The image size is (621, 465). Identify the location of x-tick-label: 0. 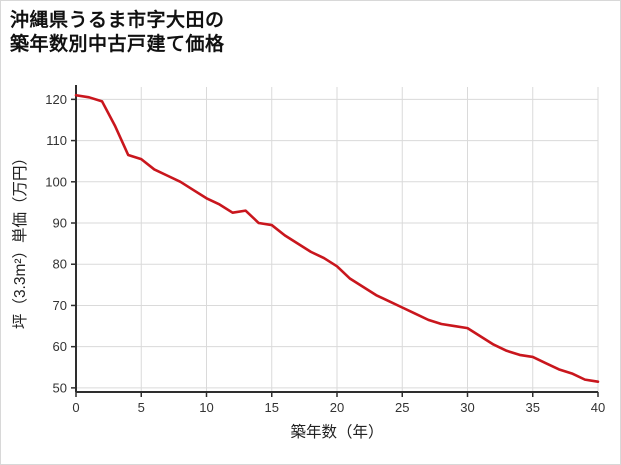
(75, 407).